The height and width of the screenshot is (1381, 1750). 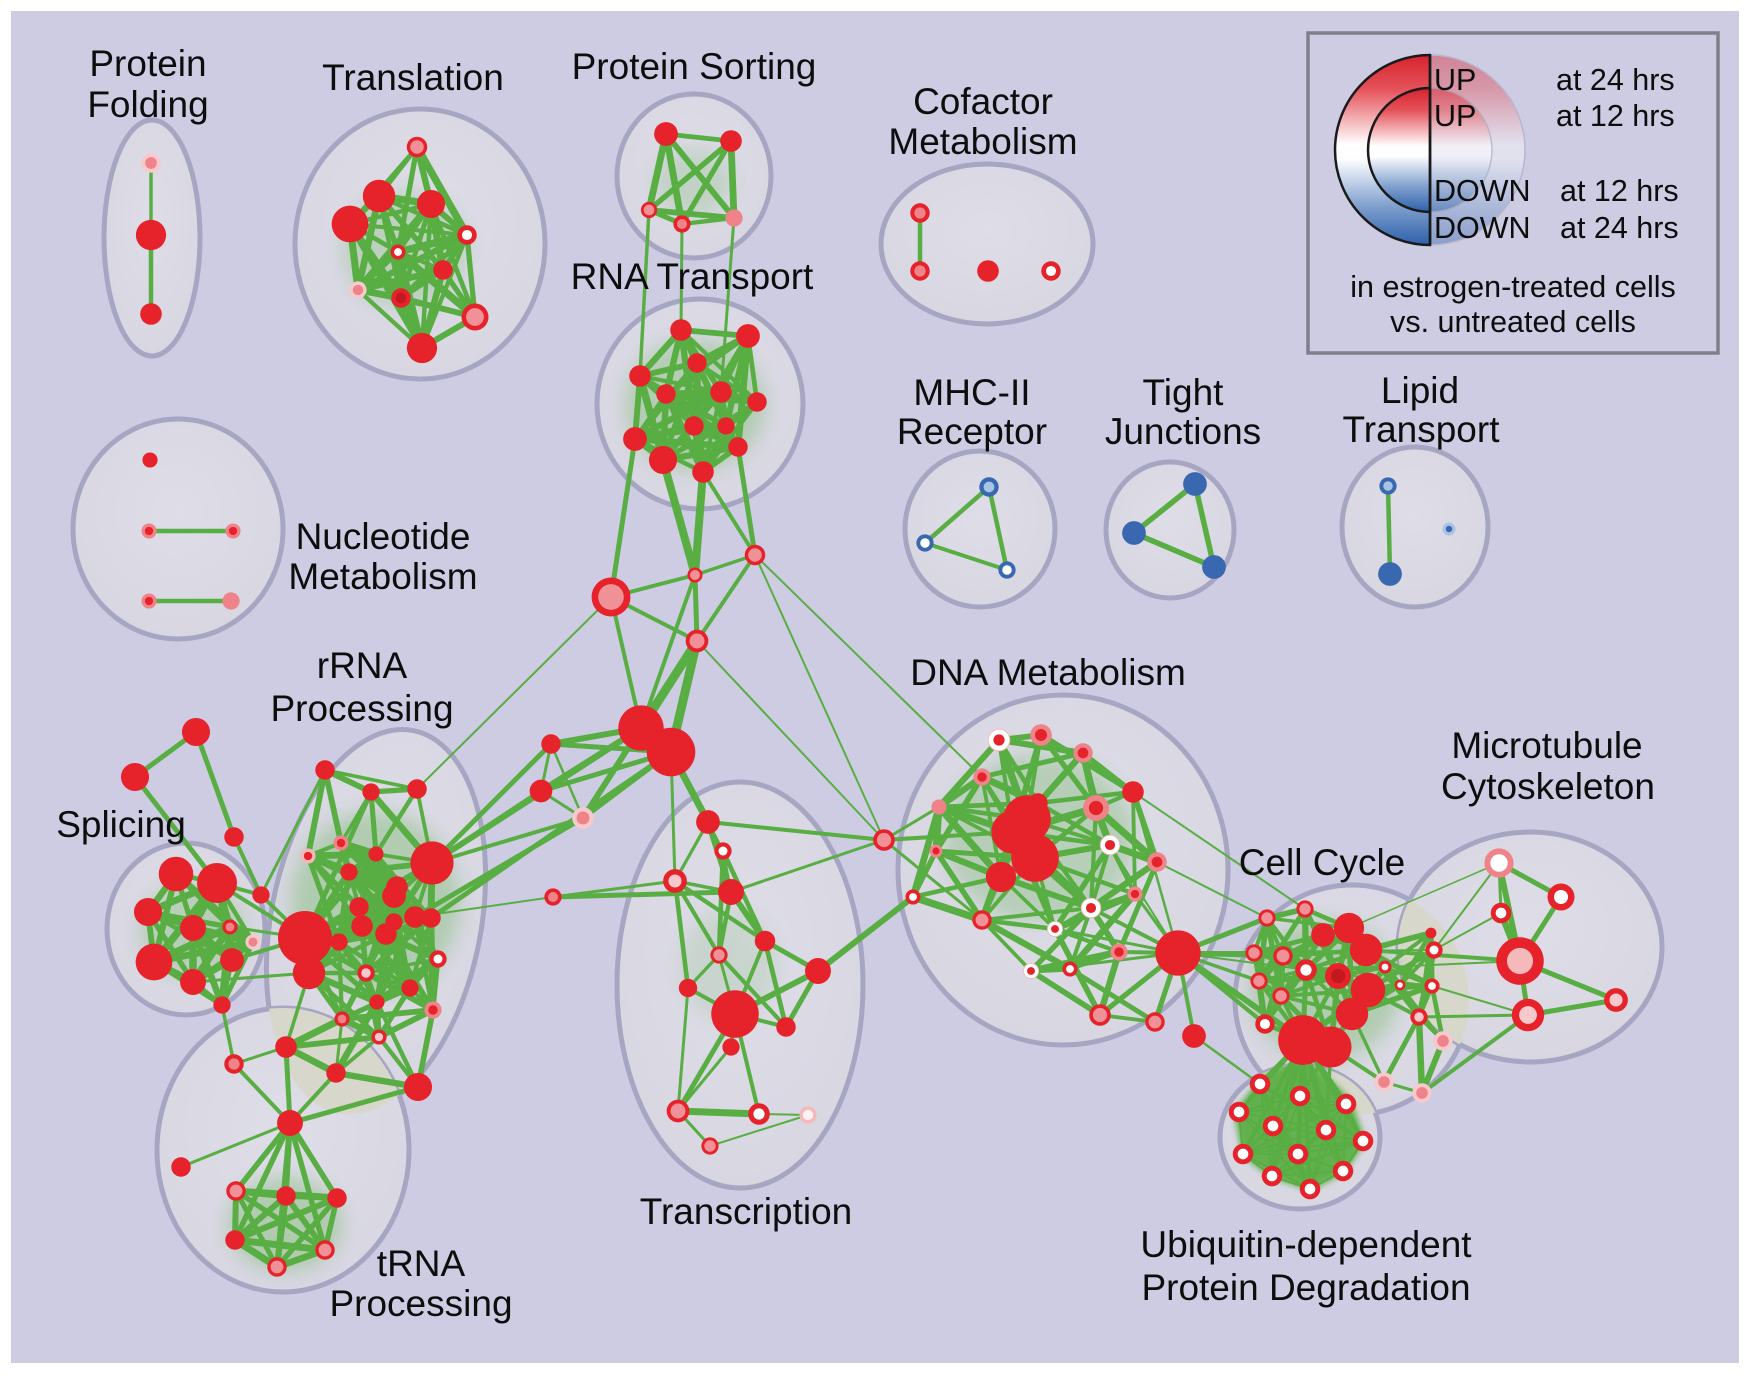 What do you see at coordinates (1305, 1287) in the screenshot?
I see `svg-text: Protein Degradation` at bounding box center [1305, 1287].